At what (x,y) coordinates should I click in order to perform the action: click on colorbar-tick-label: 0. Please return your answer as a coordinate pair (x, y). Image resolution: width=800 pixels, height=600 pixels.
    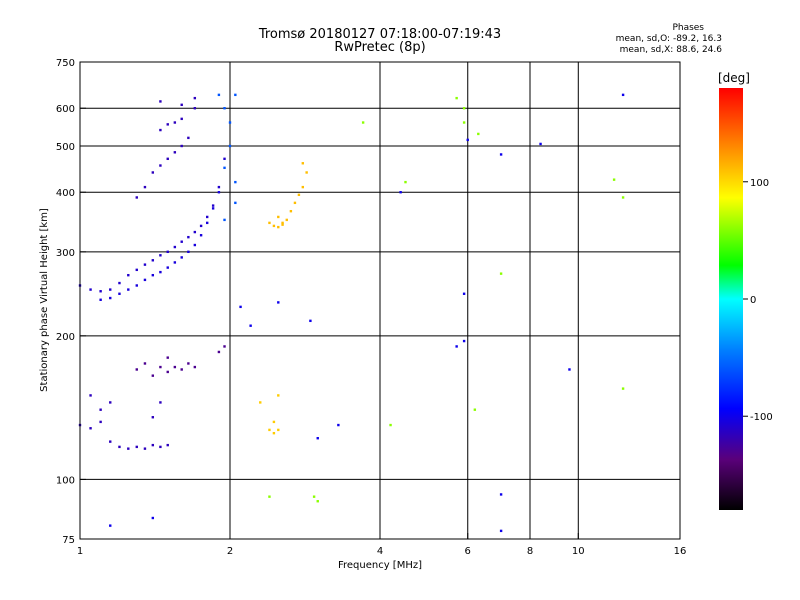
    Looking at the image, I should click on (753, 300).